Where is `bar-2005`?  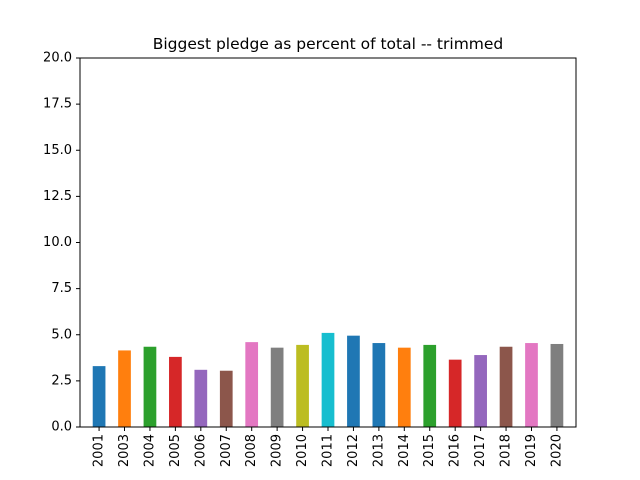
bar-2005 is located at coordinates (175, 391).